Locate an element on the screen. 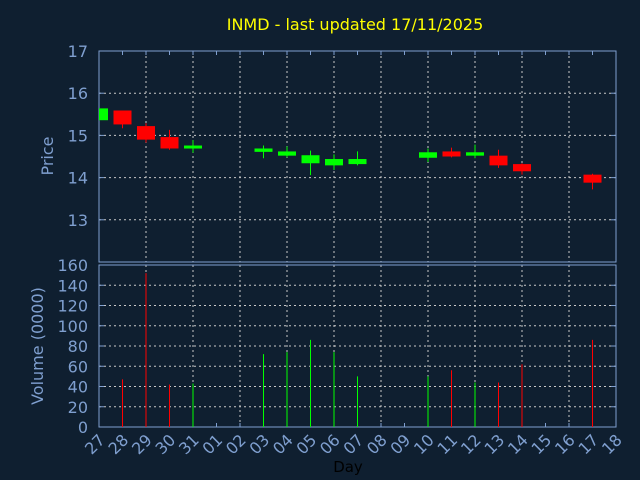 The height and width of the screenshot is (480, 640). volume-tick-label: 60 is located at coordinates (78, 366).